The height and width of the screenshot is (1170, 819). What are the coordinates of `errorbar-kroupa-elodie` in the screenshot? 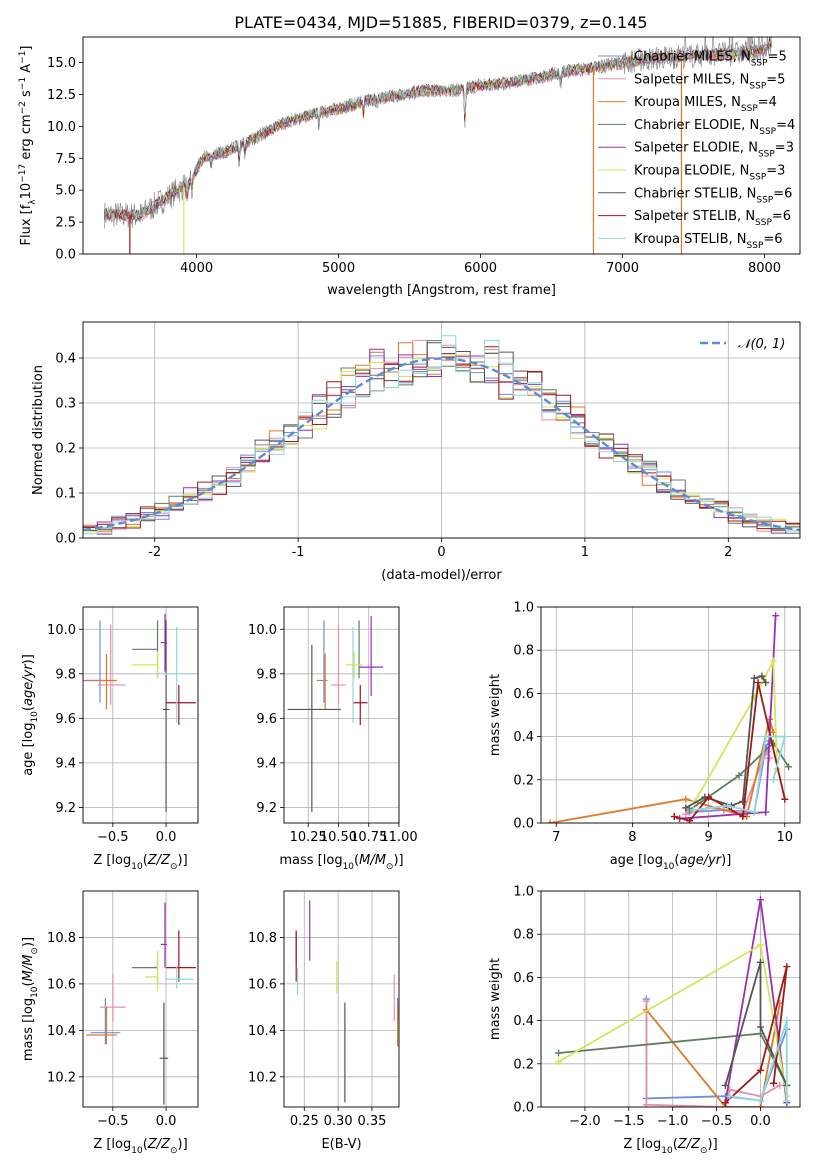 It's located at (145, 665).